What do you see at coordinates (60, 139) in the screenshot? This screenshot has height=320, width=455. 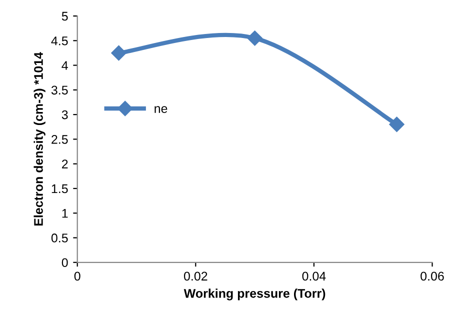 I see `y-tick-label: 2.5` at bounding box center [60, 139].